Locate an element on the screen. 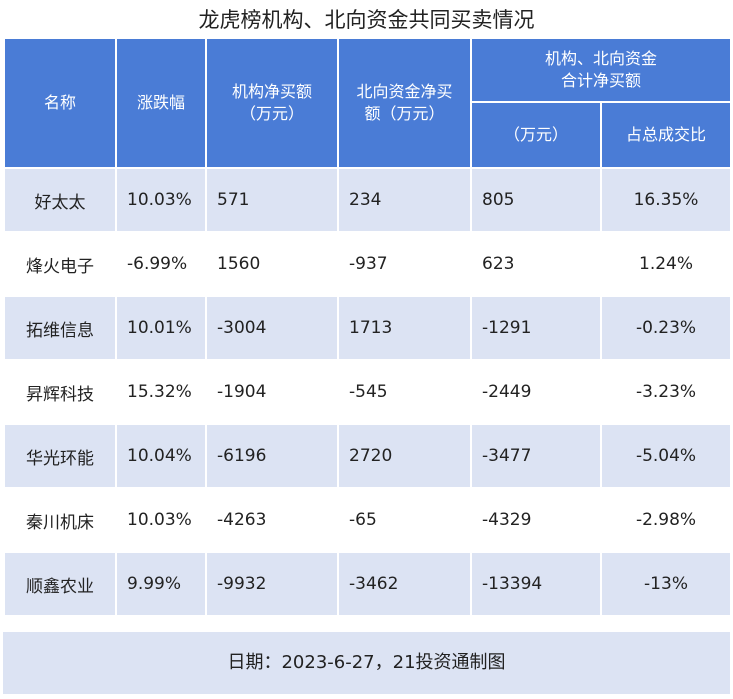  inst-cell: 1560 is located at coordinates (272, 264).